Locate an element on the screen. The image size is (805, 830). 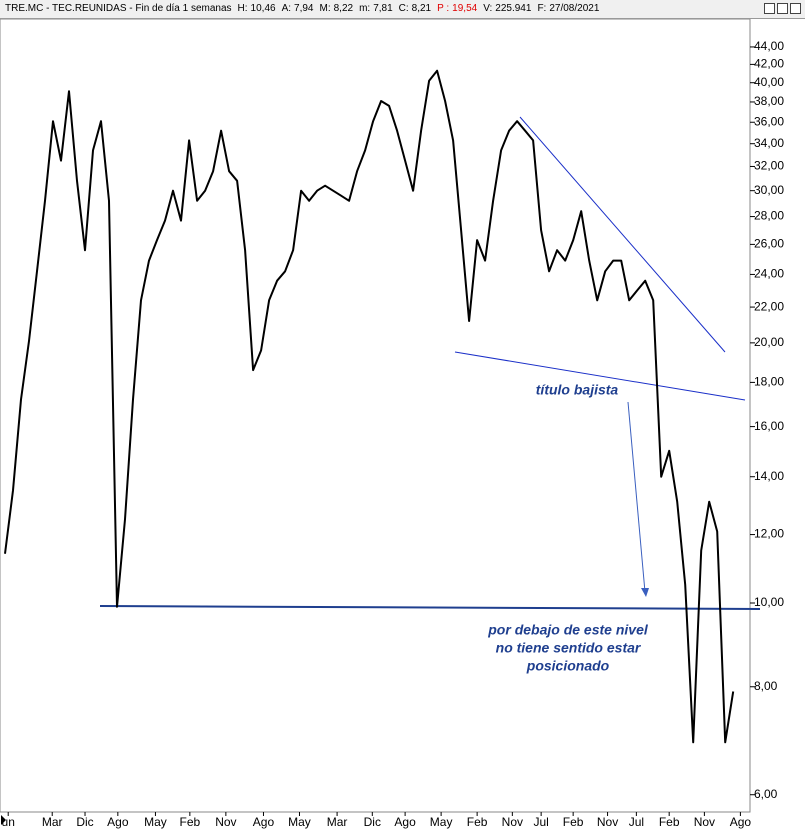
field-label: C: is located at coordinates (403, 8).